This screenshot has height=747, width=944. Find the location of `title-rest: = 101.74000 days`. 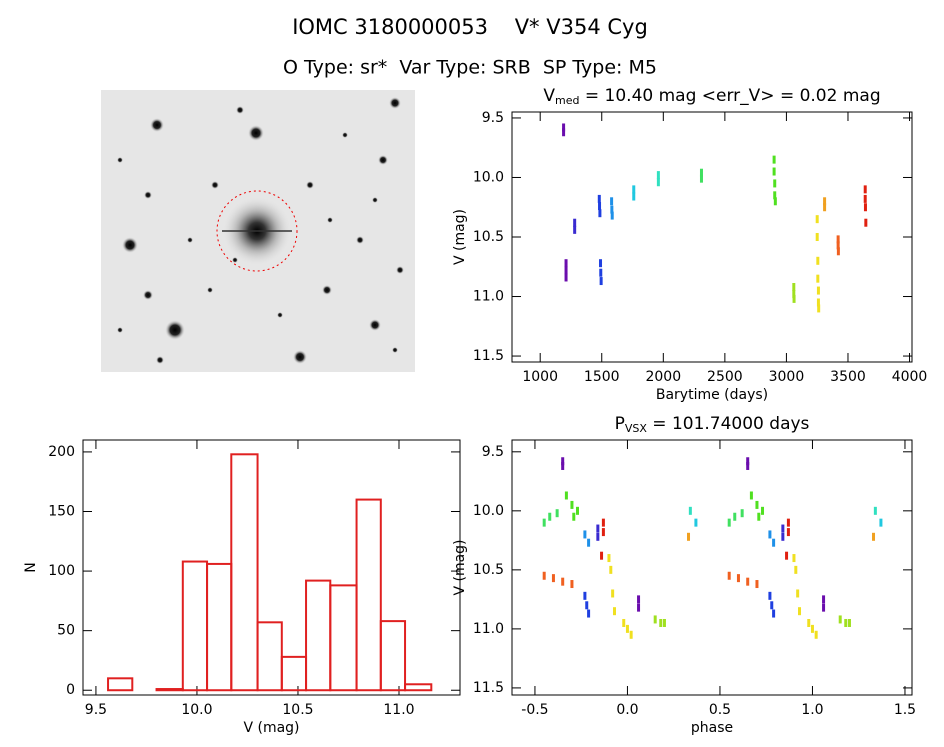

title-rest: = 101.74000 days is located at coordinates (728, 424).